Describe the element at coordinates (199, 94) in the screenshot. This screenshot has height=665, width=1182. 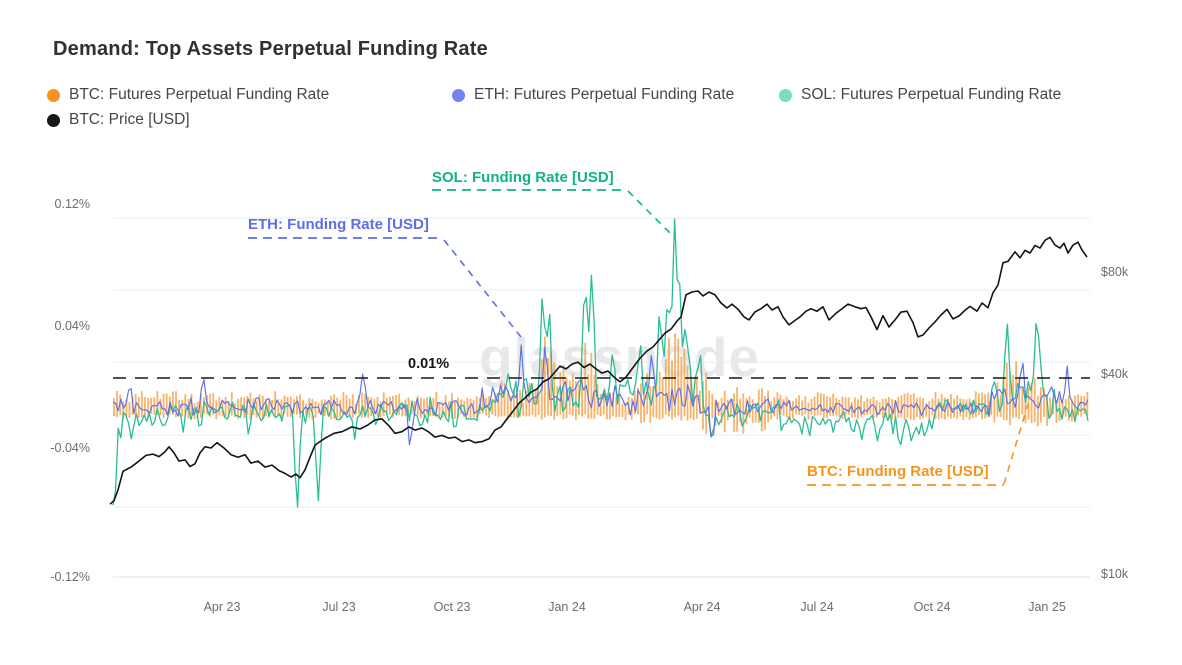
I see `legend-label: BTC: Futures Perpetual Funding Rate` at that location.